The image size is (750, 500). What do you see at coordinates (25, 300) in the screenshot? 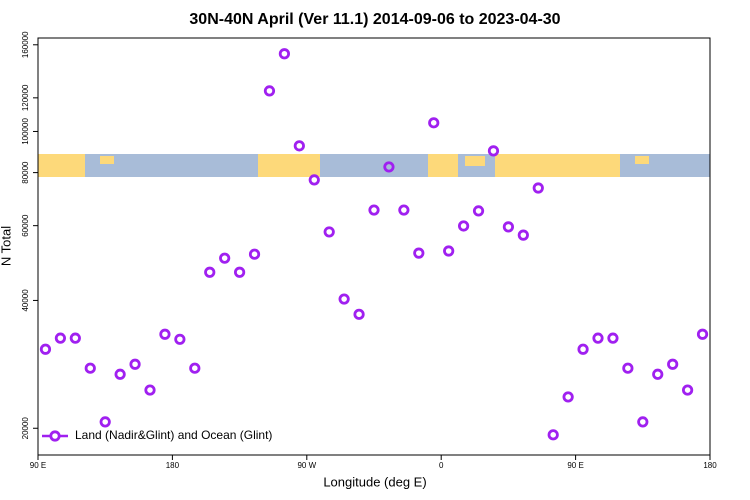
I see `y-tick-label: 40000` at bounding box center [25, 300].